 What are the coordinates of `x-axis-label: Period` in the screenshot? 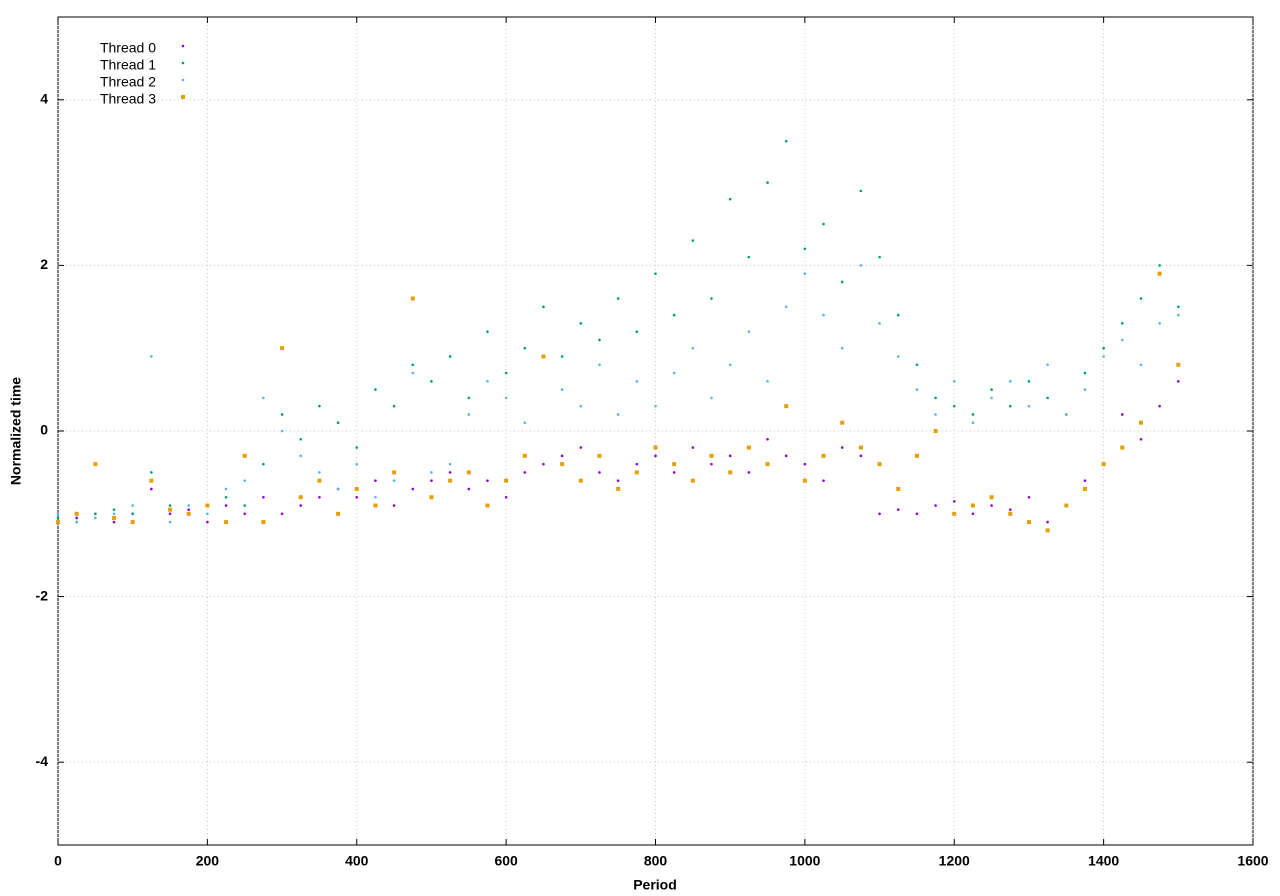 It's located at (655, 885).